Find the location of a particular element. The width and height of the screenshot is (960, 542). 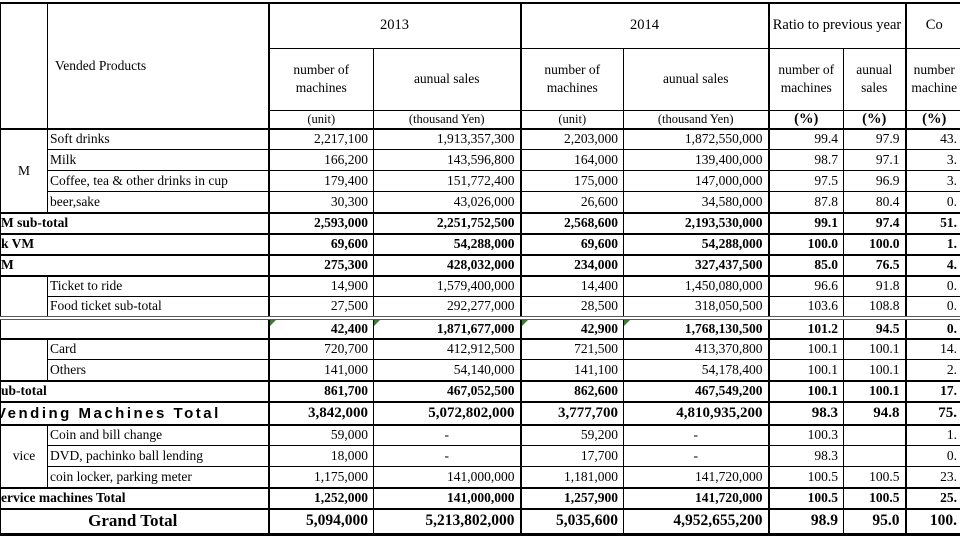

sales-2014-header: aunual sales is located at coordinates (696, 79).